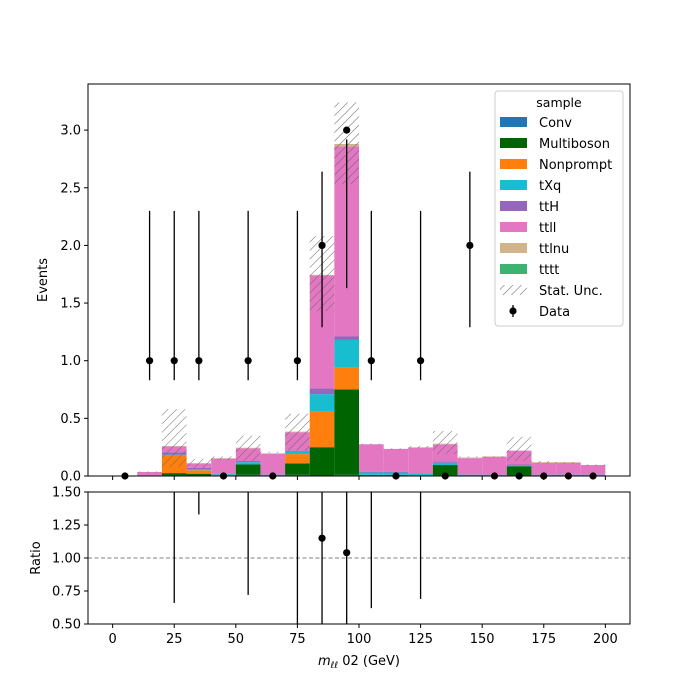 The height and width of the screenshot is (700, 700). I want to click on main-y-tick-label: 2.5, so click(70, 188).